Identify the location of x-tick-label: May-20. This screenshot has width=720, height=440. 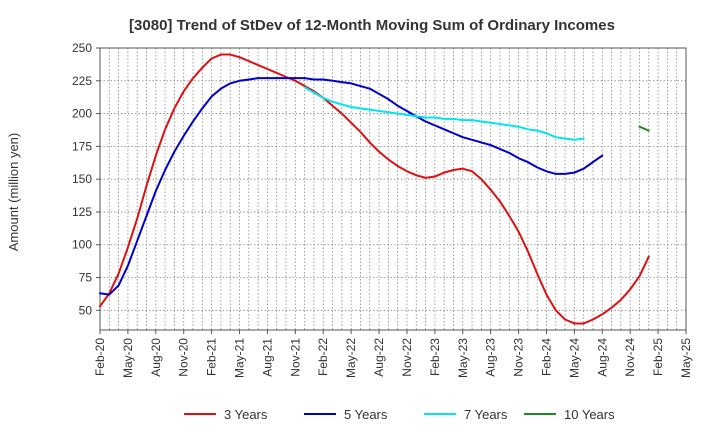
(128, 358).